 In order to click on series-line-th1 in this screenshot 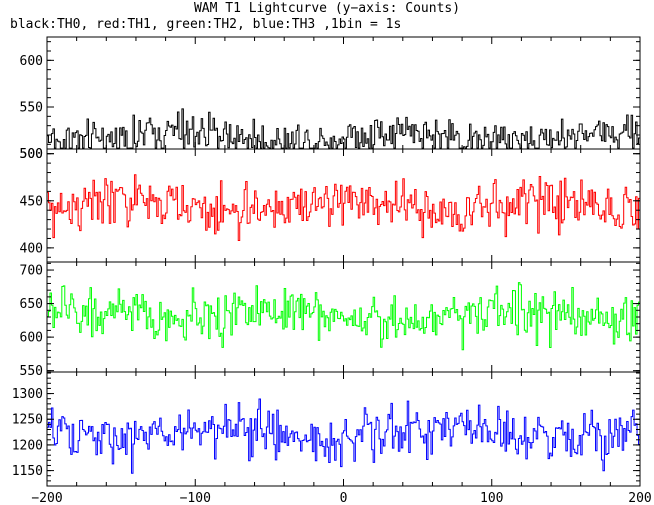, I will do `click(343, 208)`.